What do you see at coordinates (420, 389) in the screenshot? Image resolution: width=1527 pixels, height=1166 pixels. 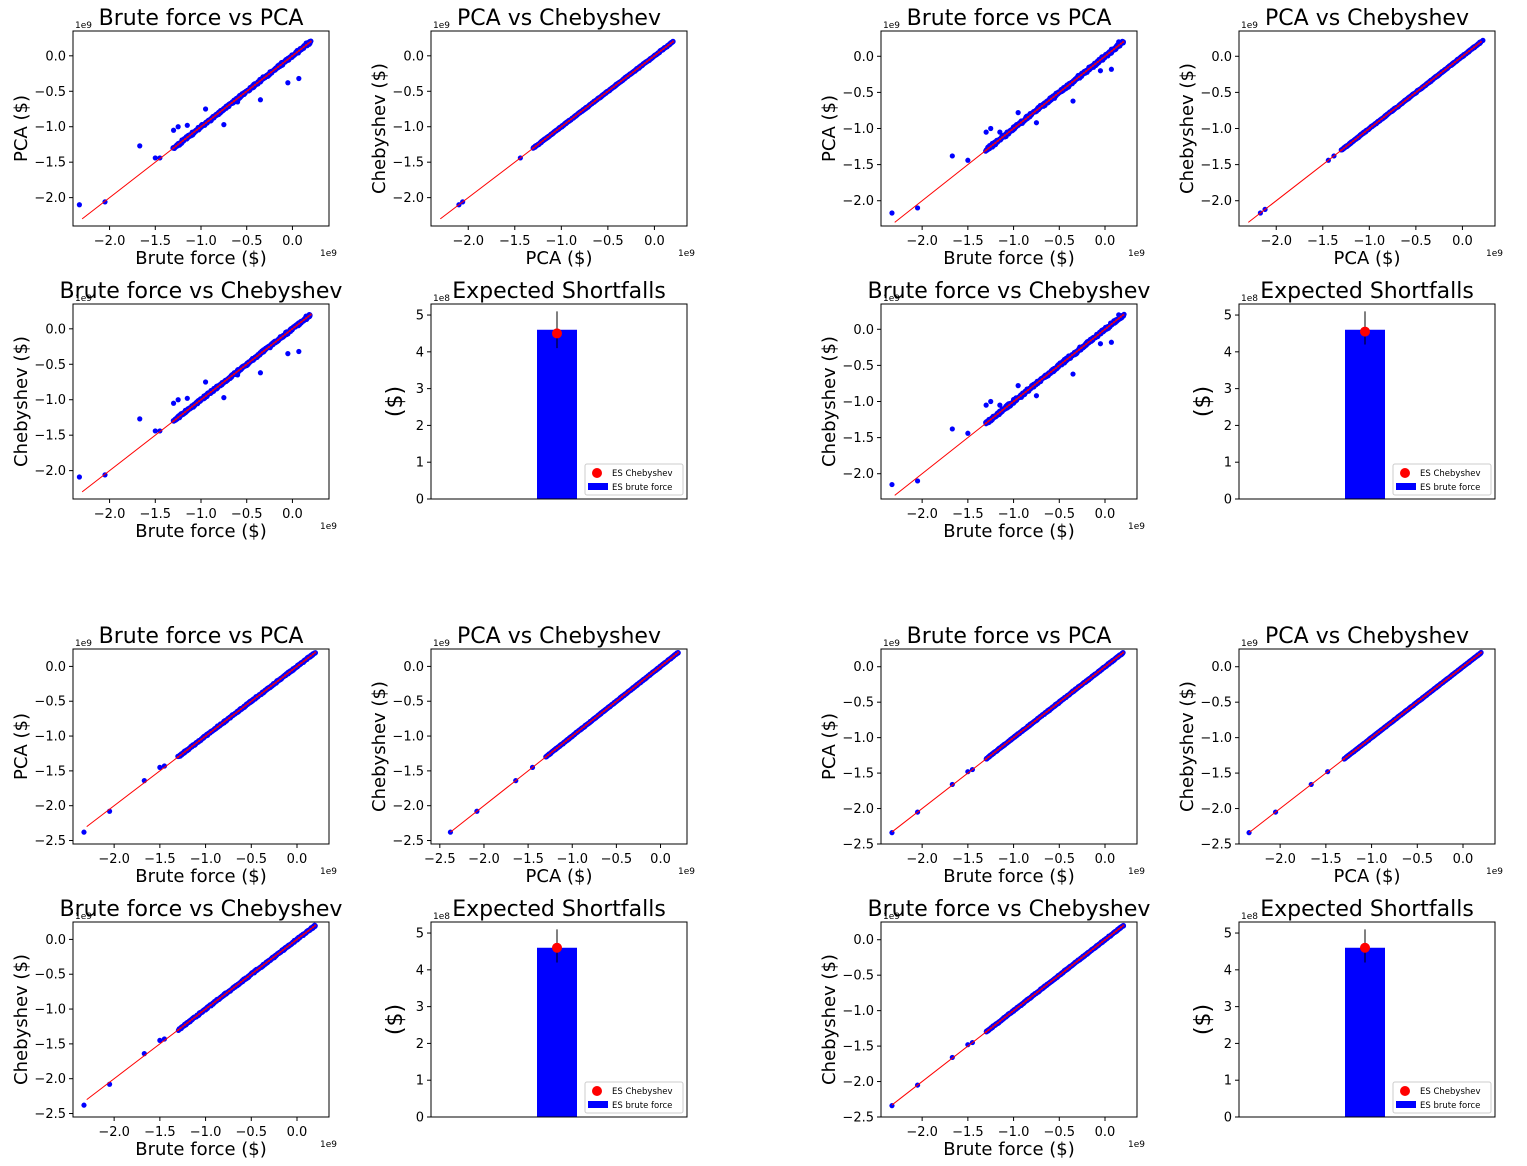 I see `y-tick-label: 3` at bounding box center [420, 389].